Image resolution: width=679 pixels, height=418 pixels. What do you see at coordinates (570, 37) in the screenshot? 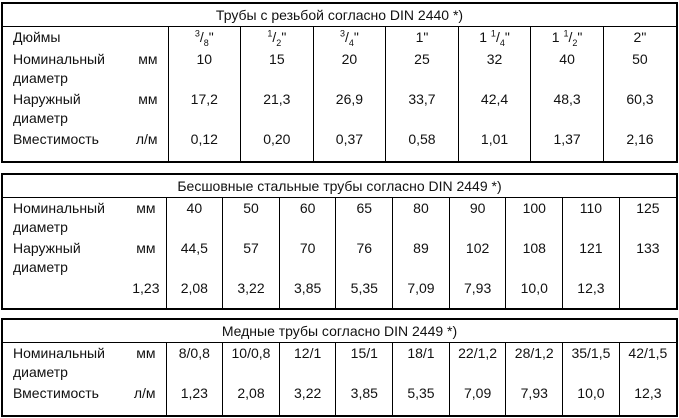
I see `frac-sep: /` at bounding box center [570, 37].